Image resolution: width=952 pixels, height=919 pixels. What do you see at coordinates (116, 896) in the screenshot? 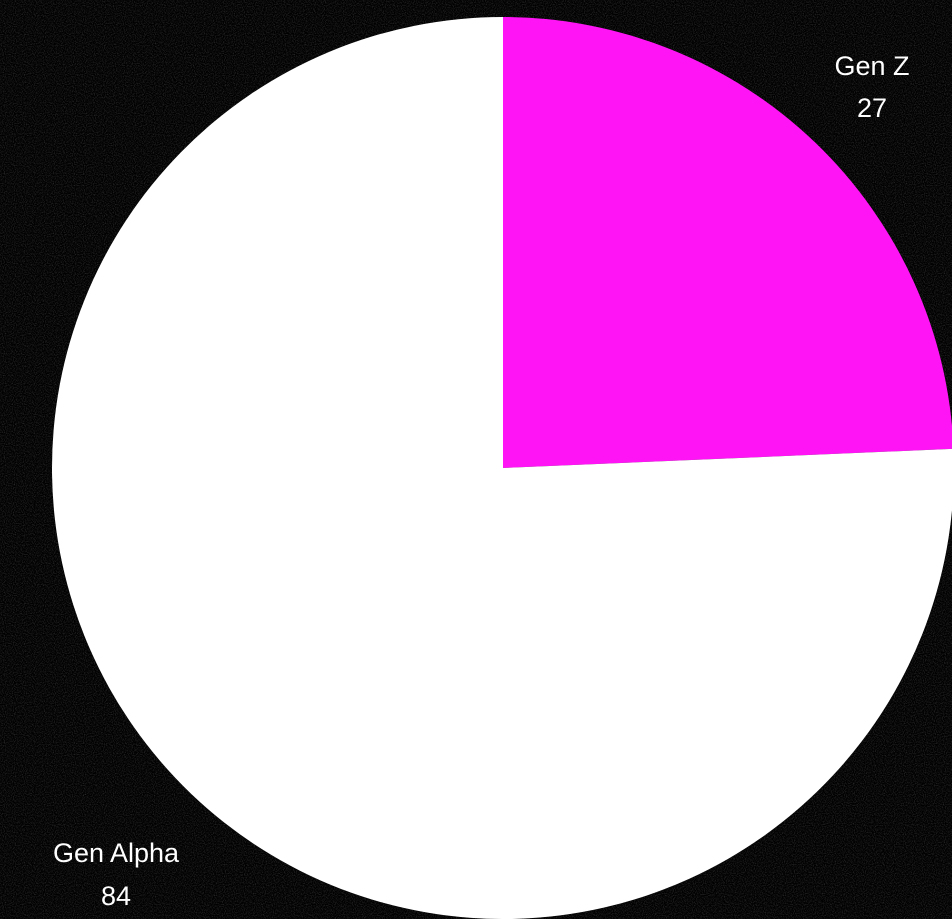
I see `slice-label-value: 84` at bounding box center [116, 896].